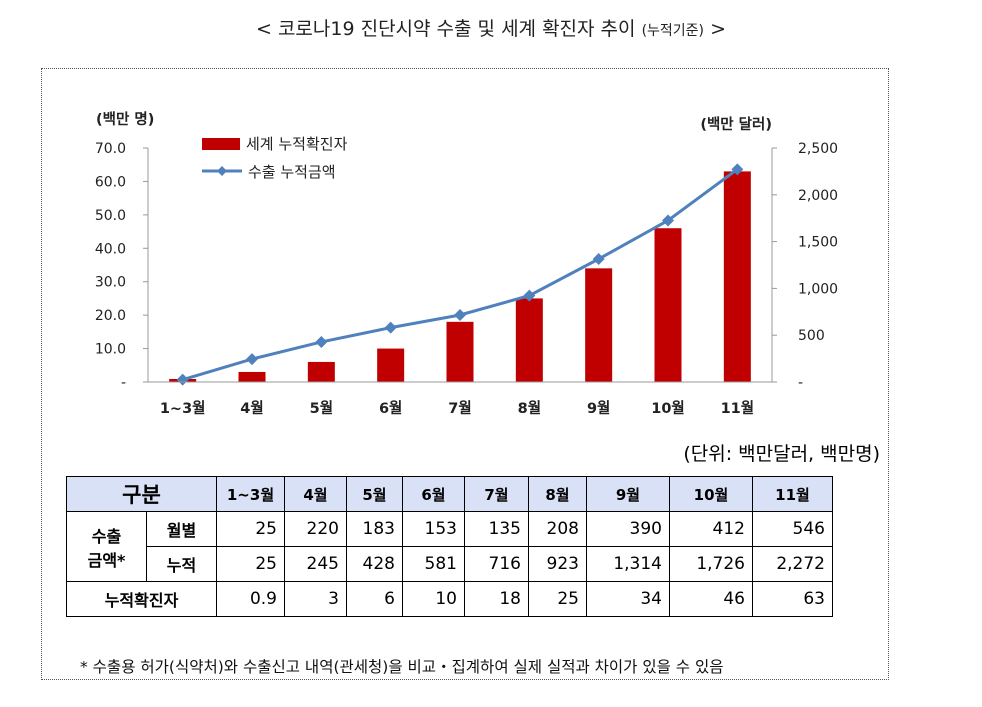  Describe the element at coordinates (711, 494) in the screenshot. I see `table-header-month: 10월` at that location.